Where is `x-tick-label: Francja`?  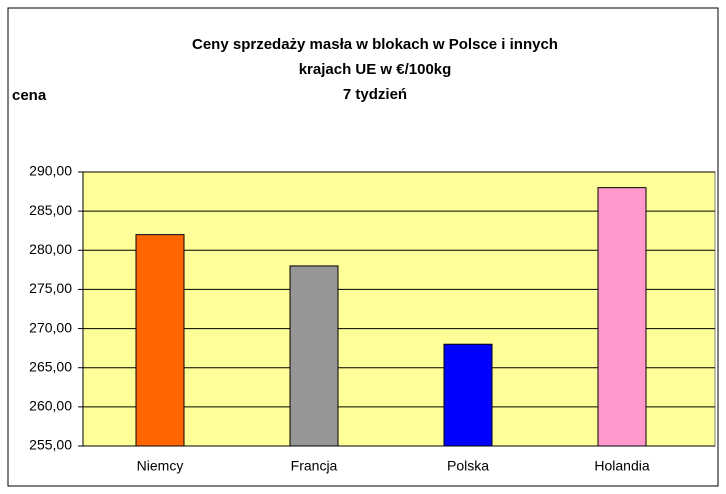 x-tick-label: Francja is located at coordinates (314, 466).